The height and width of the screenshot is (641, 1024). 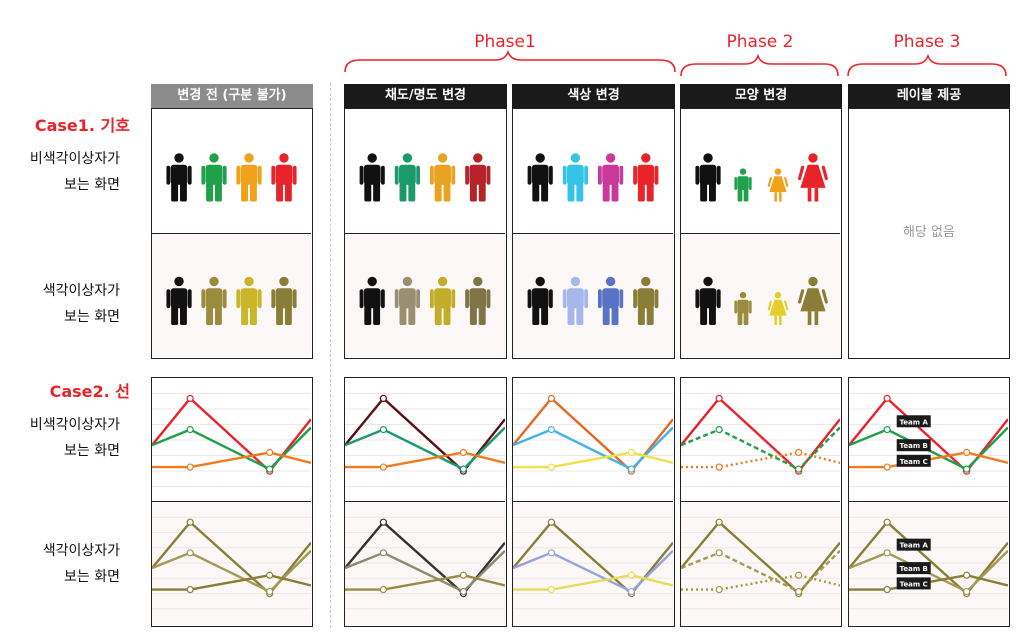 What do you see at coordinates (778, 185) in the screenshot?
I see `girl-icon` at bounding box center [778, 185].